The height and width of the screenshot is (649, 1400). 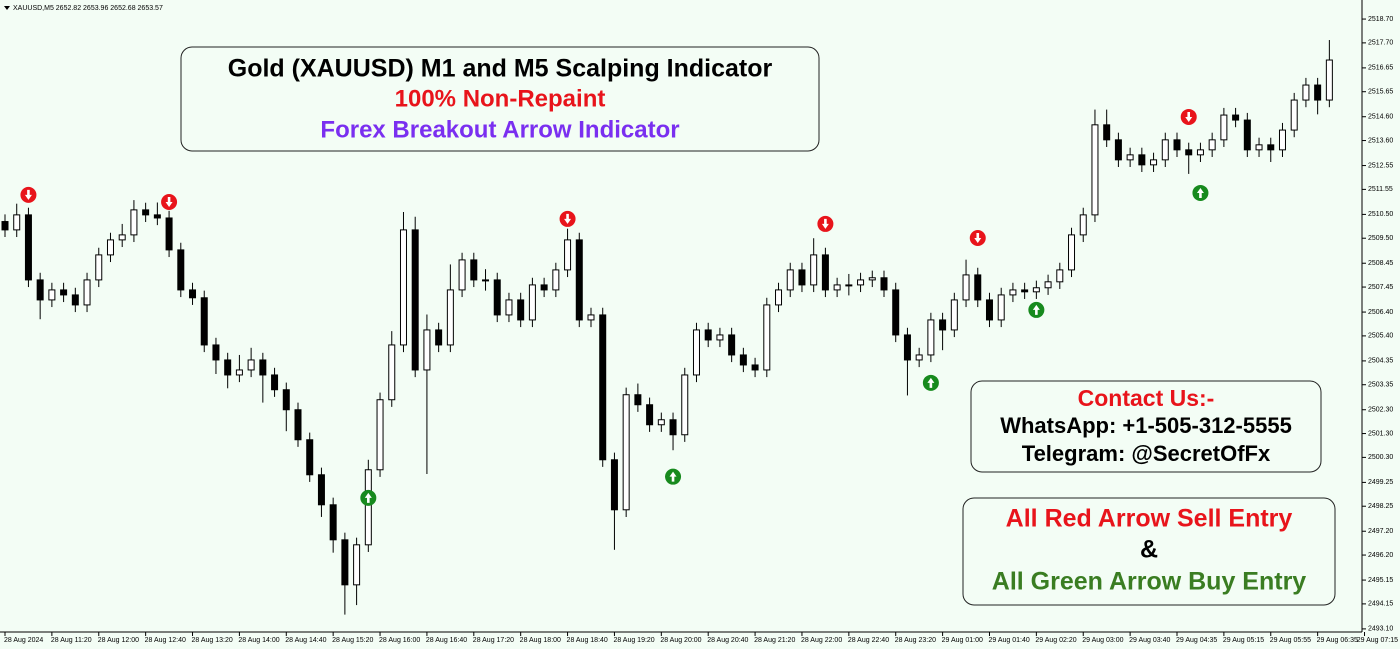 I want to click on x-tick-label: 28 Aug 11:20, so click(x=71, y=640).